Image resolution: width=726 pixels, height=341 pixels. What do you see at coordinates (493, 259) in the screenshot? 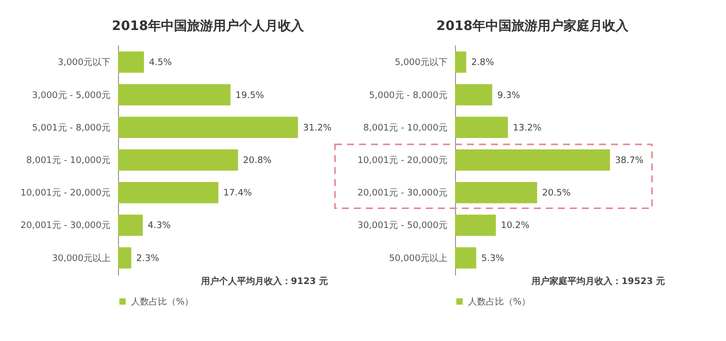
I see `data-label: 5.3%` at bounding box center [493, 259].